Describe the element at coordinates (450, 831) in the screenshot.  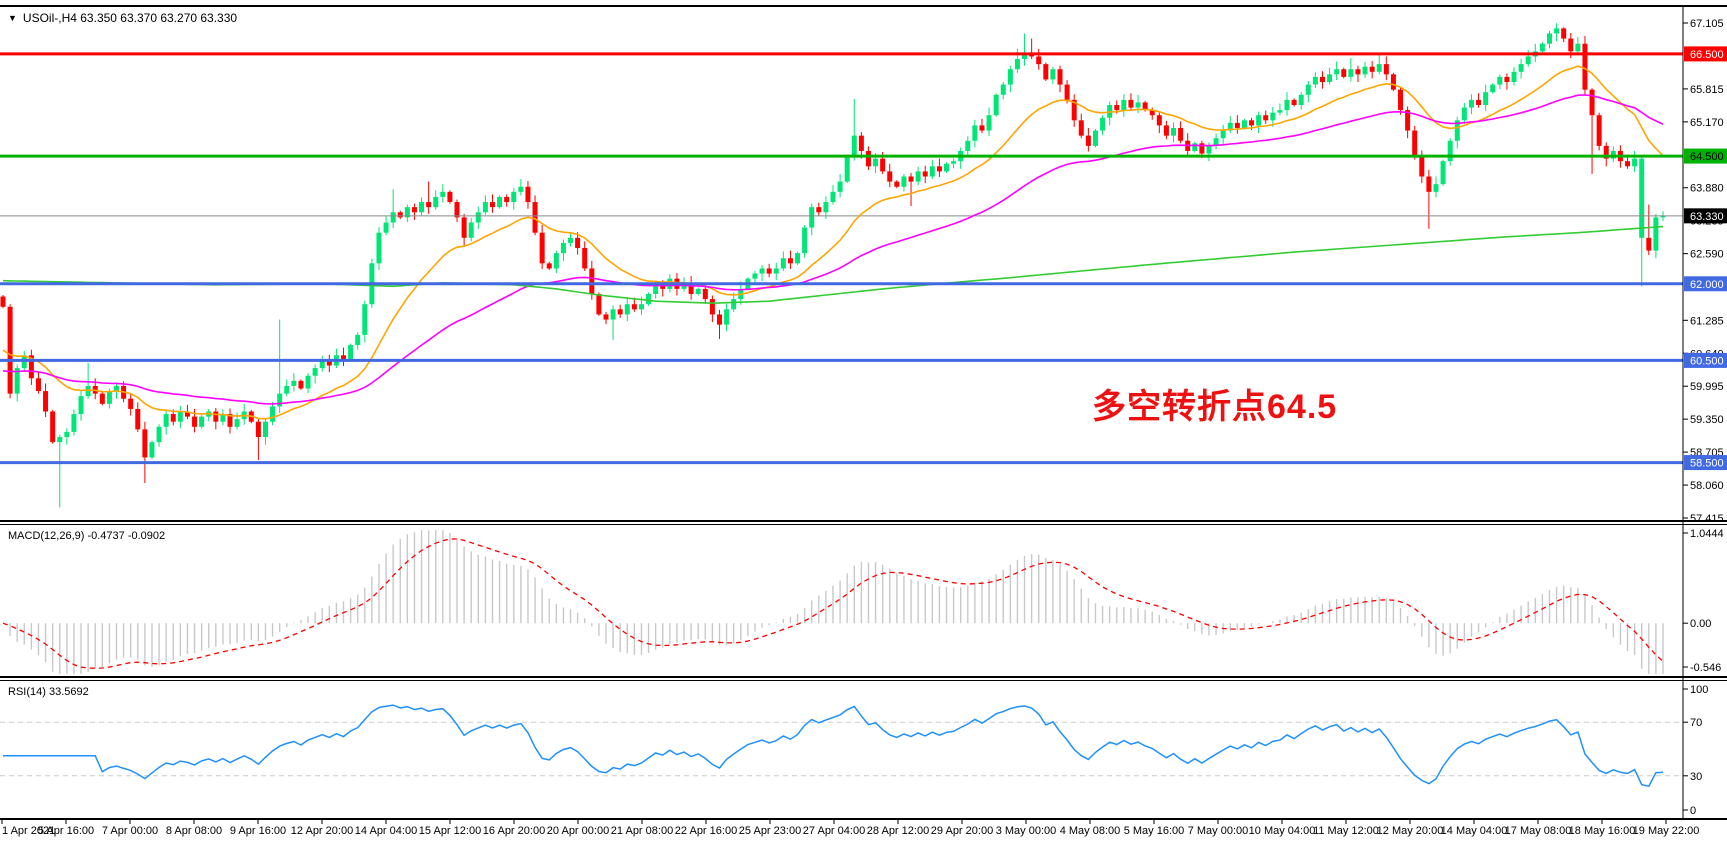
I see `time-tick-label: 15 Apr 12:00` at that location.